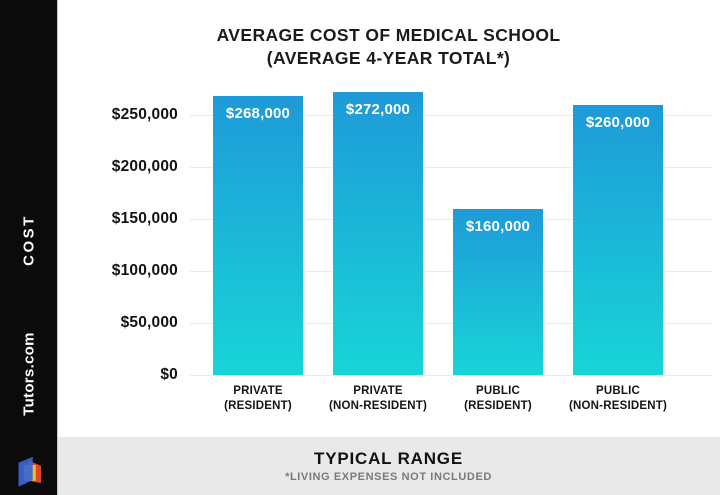  What do you see at coordinates (618, 122) in the screenshot?
I see `bar-value-label: $260,000` at bounding box center [618, 122].